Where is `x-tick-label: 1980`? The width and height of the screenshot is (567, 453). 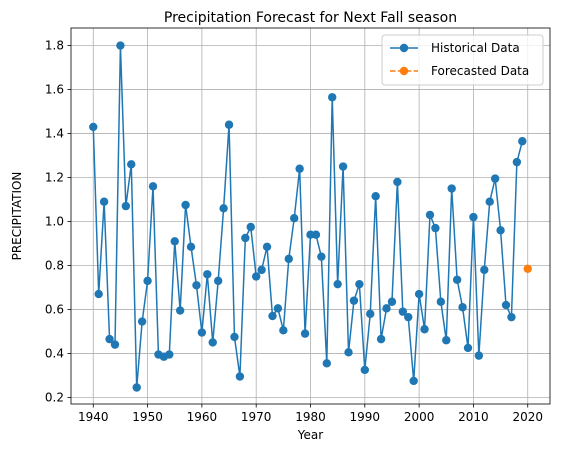 x-tick-label: 1980 is located at coordinates (310, 417).